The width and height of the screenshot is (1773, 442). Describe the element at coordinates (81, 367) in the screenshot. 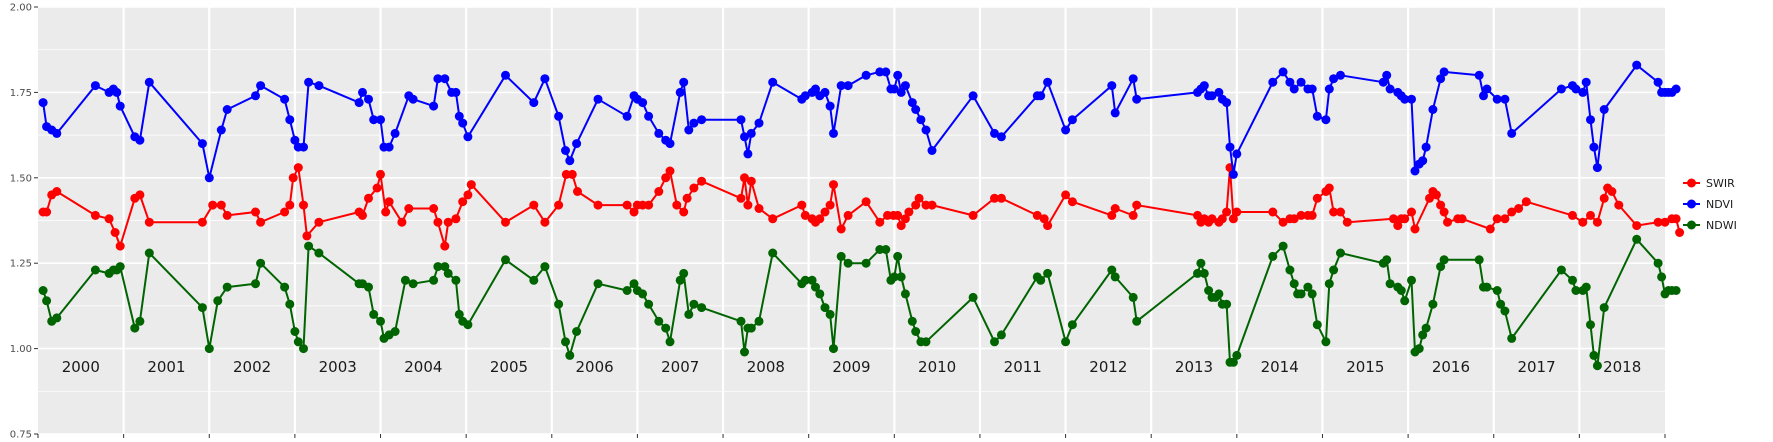

I see `year-label-2000: 2000` at that location.